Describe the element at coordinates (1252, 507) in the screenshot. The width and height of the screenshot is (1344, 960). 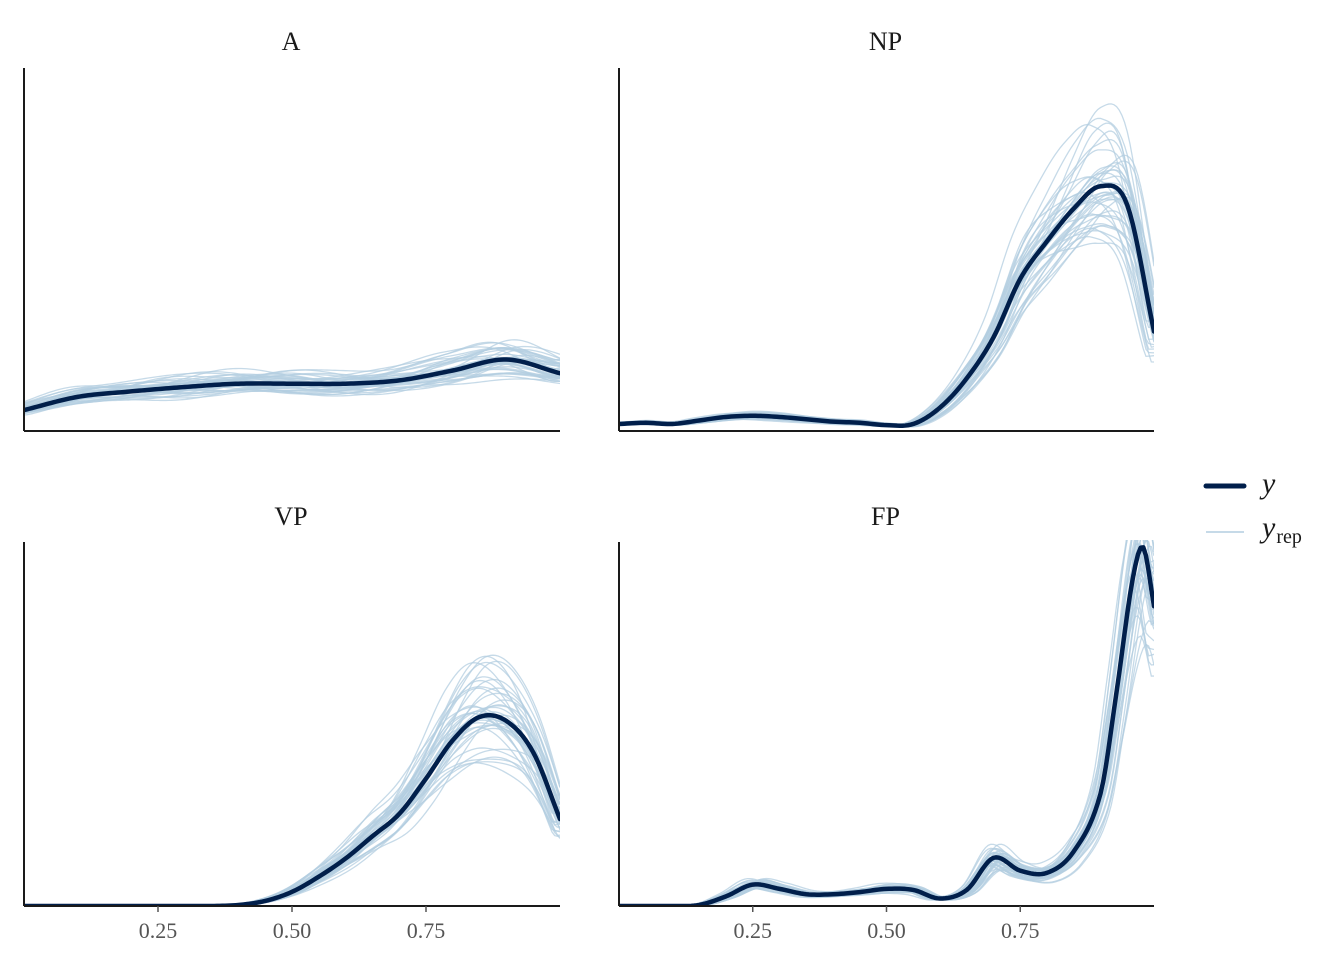
I see `legend: y yrep` at that location.